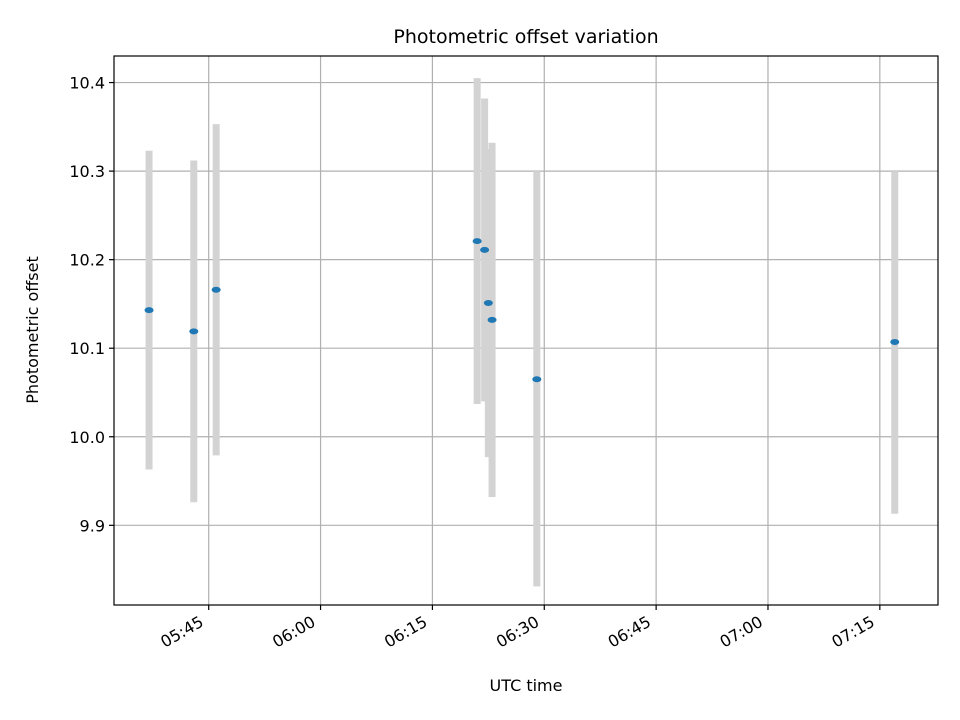 The height and width of the screenshot is (720, 960). Describe the element at coordinates (91, 304) in the screenshot. I see `y-axis-ticks: 9.9 10.0 10.1 10.2 10.3 10.4` at that location.